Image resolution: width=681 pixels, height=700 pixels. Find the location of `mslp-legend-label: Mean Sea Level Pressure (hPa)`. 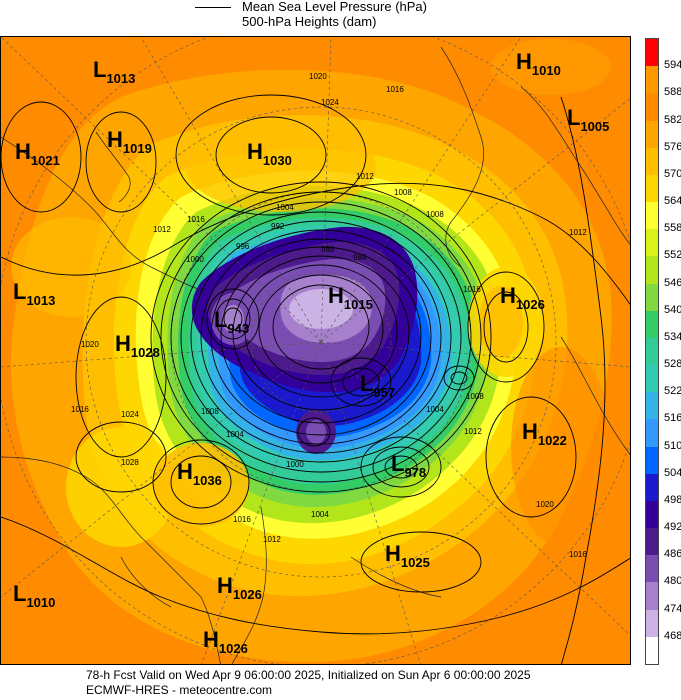

mslp-legend-label: Mean Sea Level Pressure (hPa) is located at coordinates (334, 7).